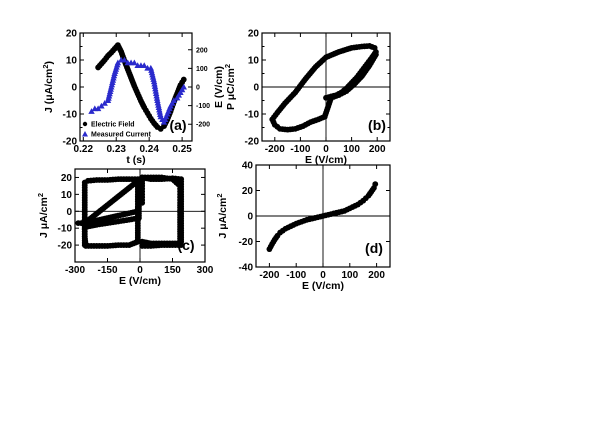 The image size is (599, 424). What do you see at coordinates (377, 125) in the screenshot?
I see `panel-label: (b)` at bounding box center [377, 125].